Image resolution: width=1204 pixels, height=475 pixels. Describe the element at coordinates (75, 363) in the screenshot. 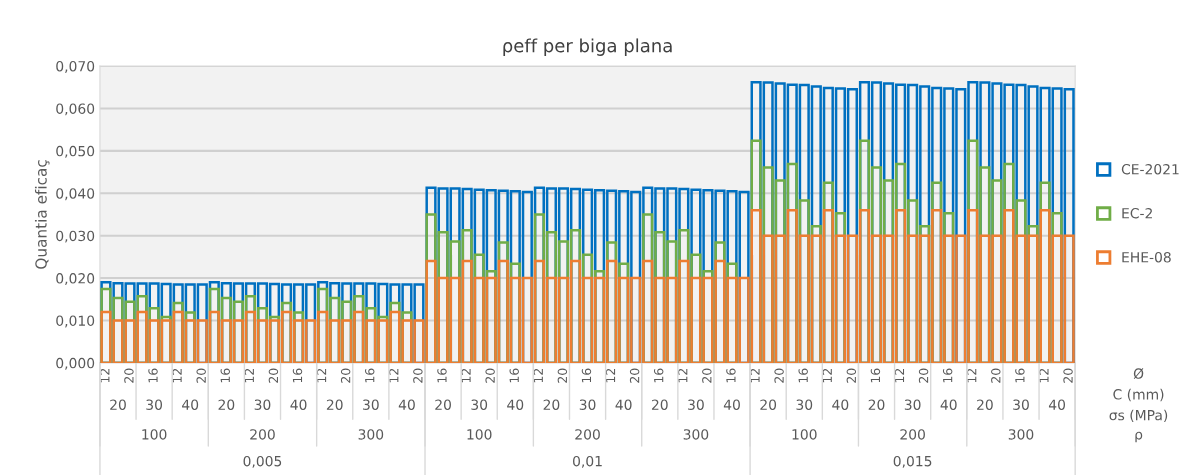

I see `y-tick-label: 0,000` at that location.